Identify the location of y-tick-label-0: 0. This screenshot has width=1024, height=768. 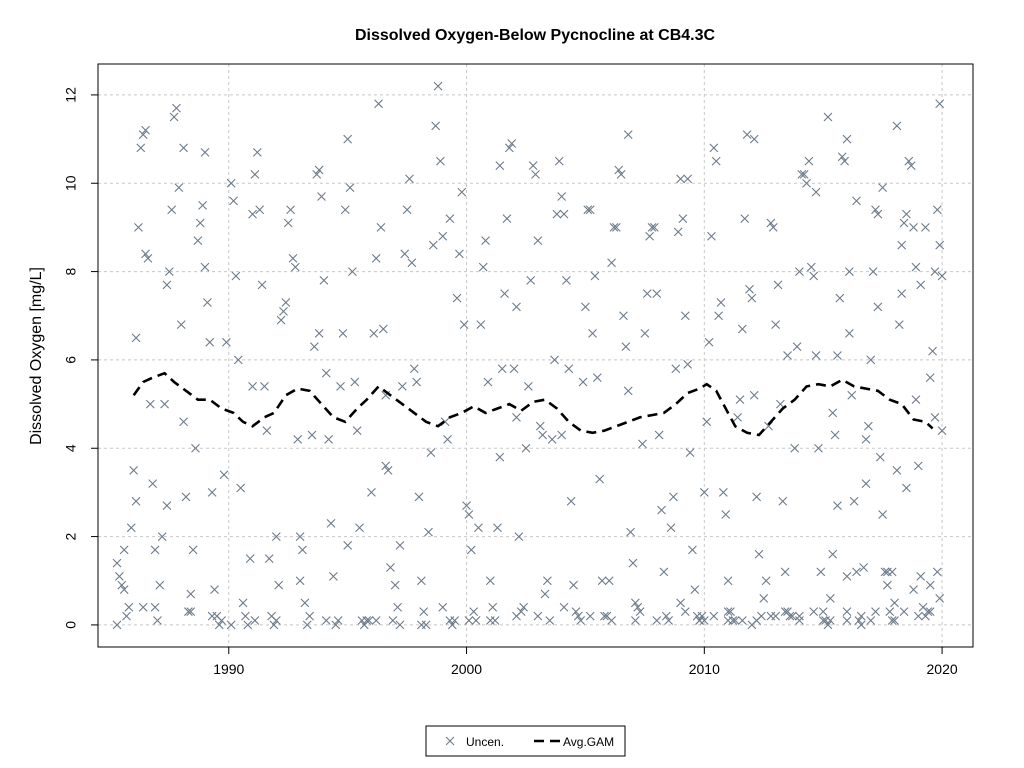
(71, 625).